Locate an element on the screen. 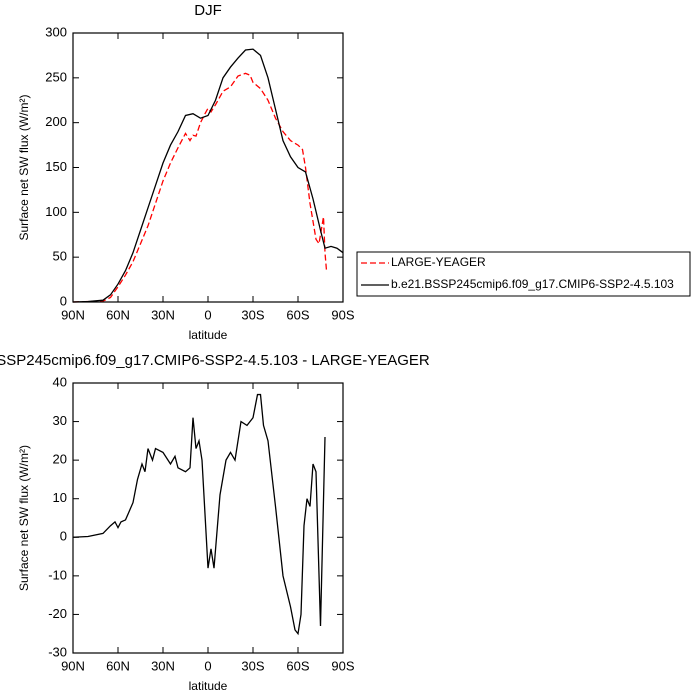 This screenshot has height=700, width=700. y-tick-label: -30 is located at coordinates (57, 651).